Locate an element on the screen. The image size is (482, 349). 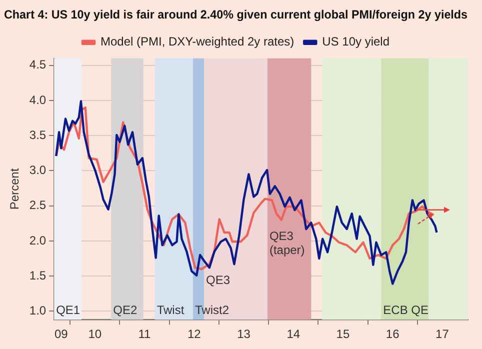
chart-title: Chart 4: US 10y yield is fair around 2.40% given current global PMI/foreign 2y yields is located at coordinates (236, 14).